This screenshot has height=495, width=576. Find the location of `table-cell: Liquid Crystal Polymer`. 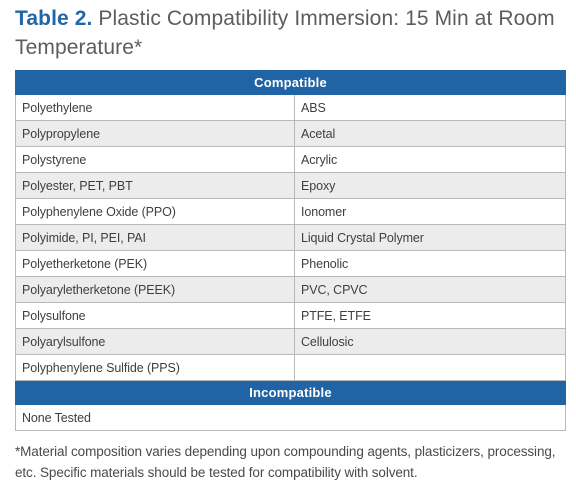

table-cell: Liquid Crystal Polymer is located at coordinates (430, 237).